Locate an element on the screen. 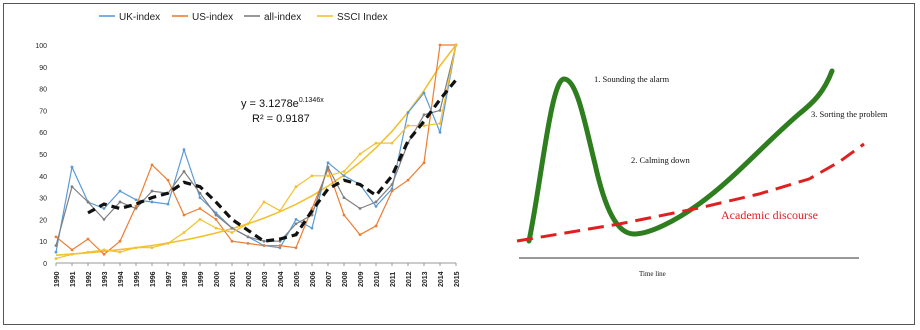 The height and width of the screenshot is (330, 920). x-tick-label: 1993 is located at coordinates (105, 279).